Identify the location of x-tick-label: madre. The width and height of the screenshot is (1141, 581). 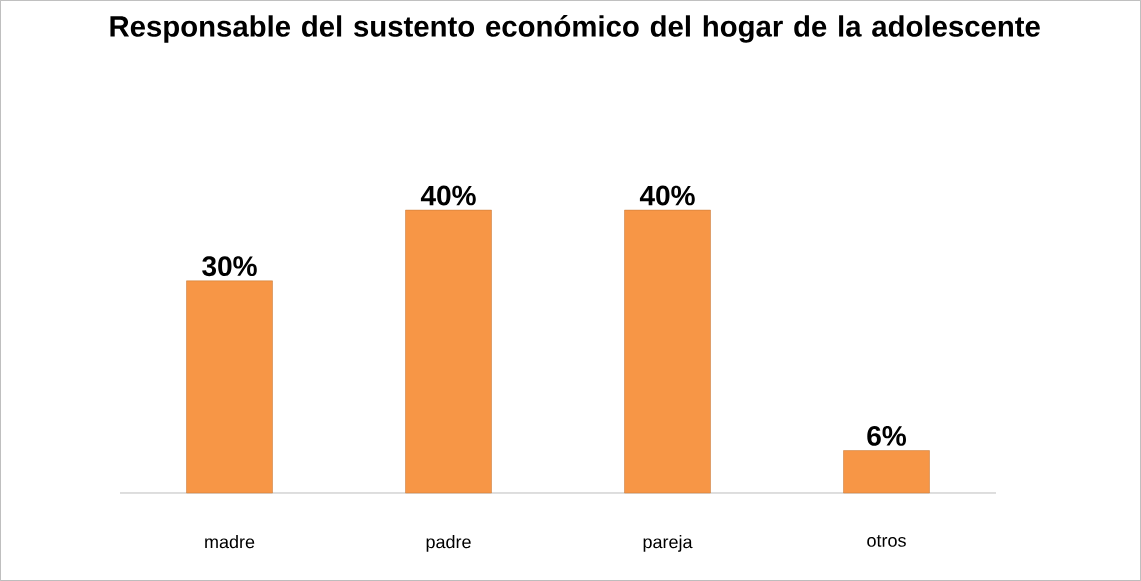
(230, 542).